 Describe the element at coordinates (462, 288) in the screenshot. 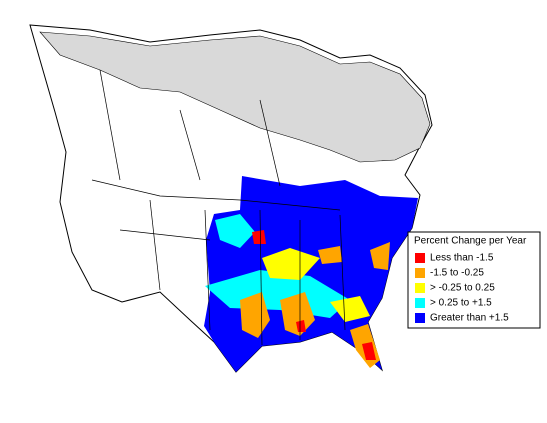

I see `legend-label: > -0.25 to 0.25` at that location.